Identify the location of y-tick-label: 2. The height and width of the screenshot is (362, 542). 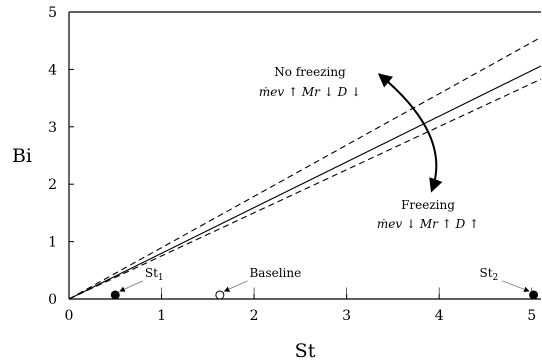
(52, 185).